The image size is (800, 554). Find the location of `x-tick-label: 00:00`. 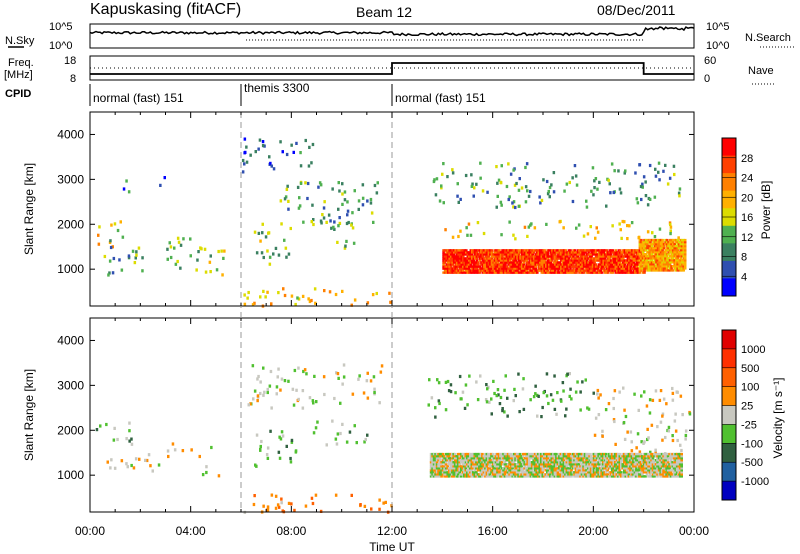

x-tick-label: 00:00 is located at coordinates (694, 531).